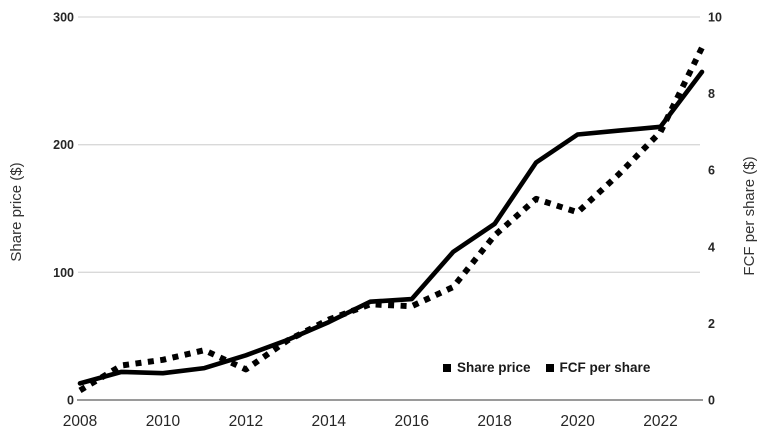 The height and width of the screenshot is (432, 772). I want to click on legend: Share price FCF per share, so click(546, 367).